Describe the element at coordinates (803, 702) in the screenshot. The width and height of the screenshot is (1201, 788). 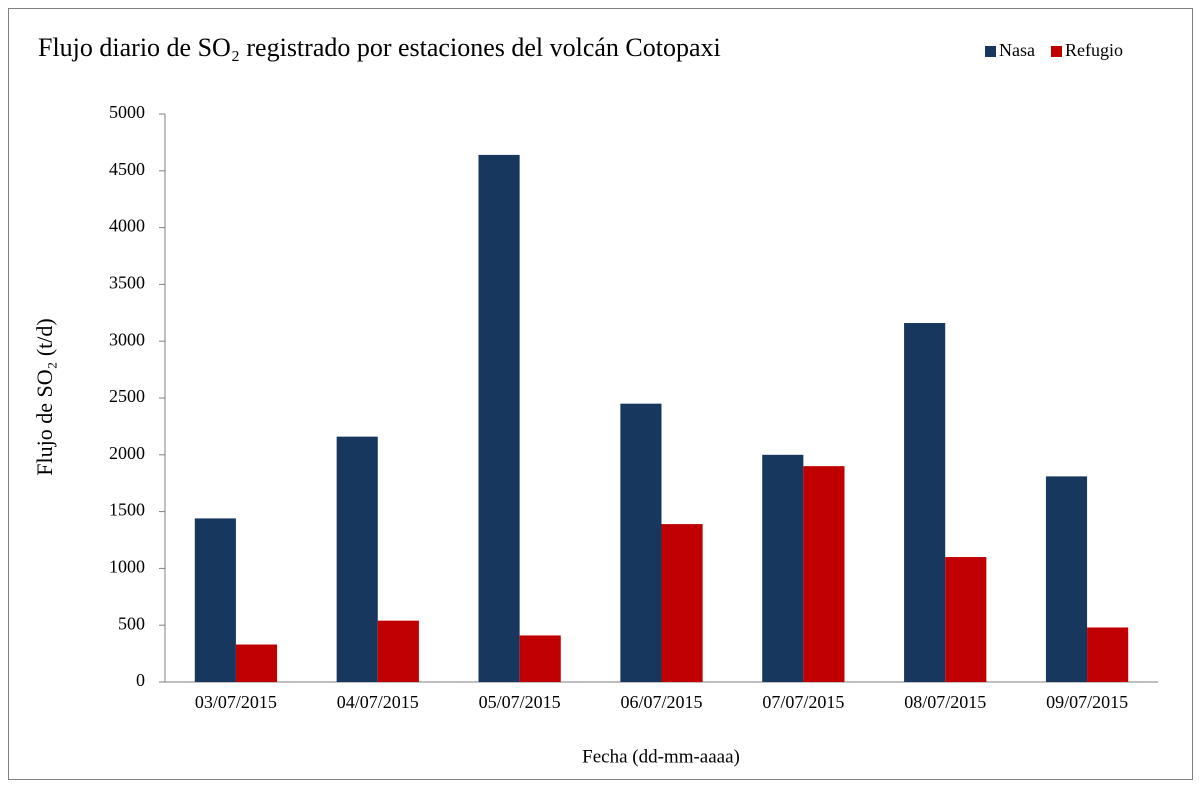
I see `x-tick-label: 07/07/2015` at that location.